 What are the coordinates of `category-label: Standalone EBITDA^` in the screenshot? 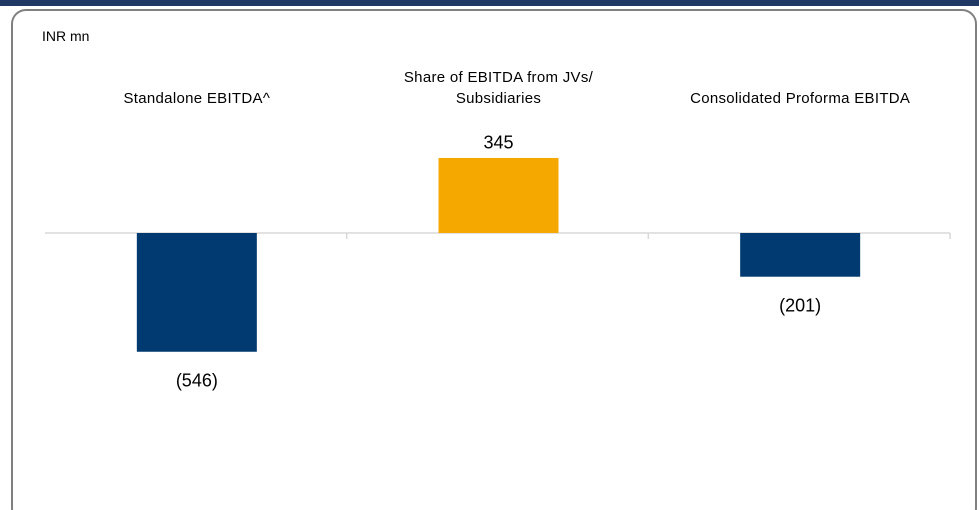 It's located at (197, 98).